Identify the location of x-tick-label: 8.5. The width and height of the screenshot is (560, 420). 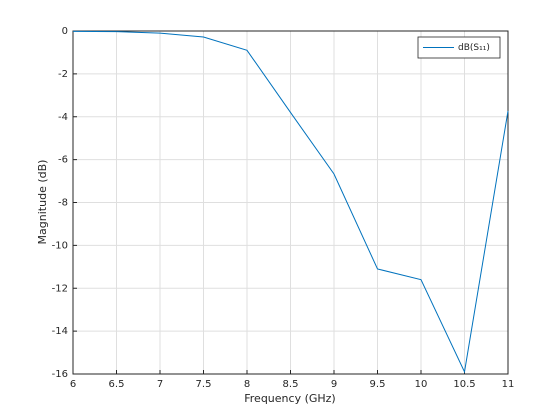
(291, 384).